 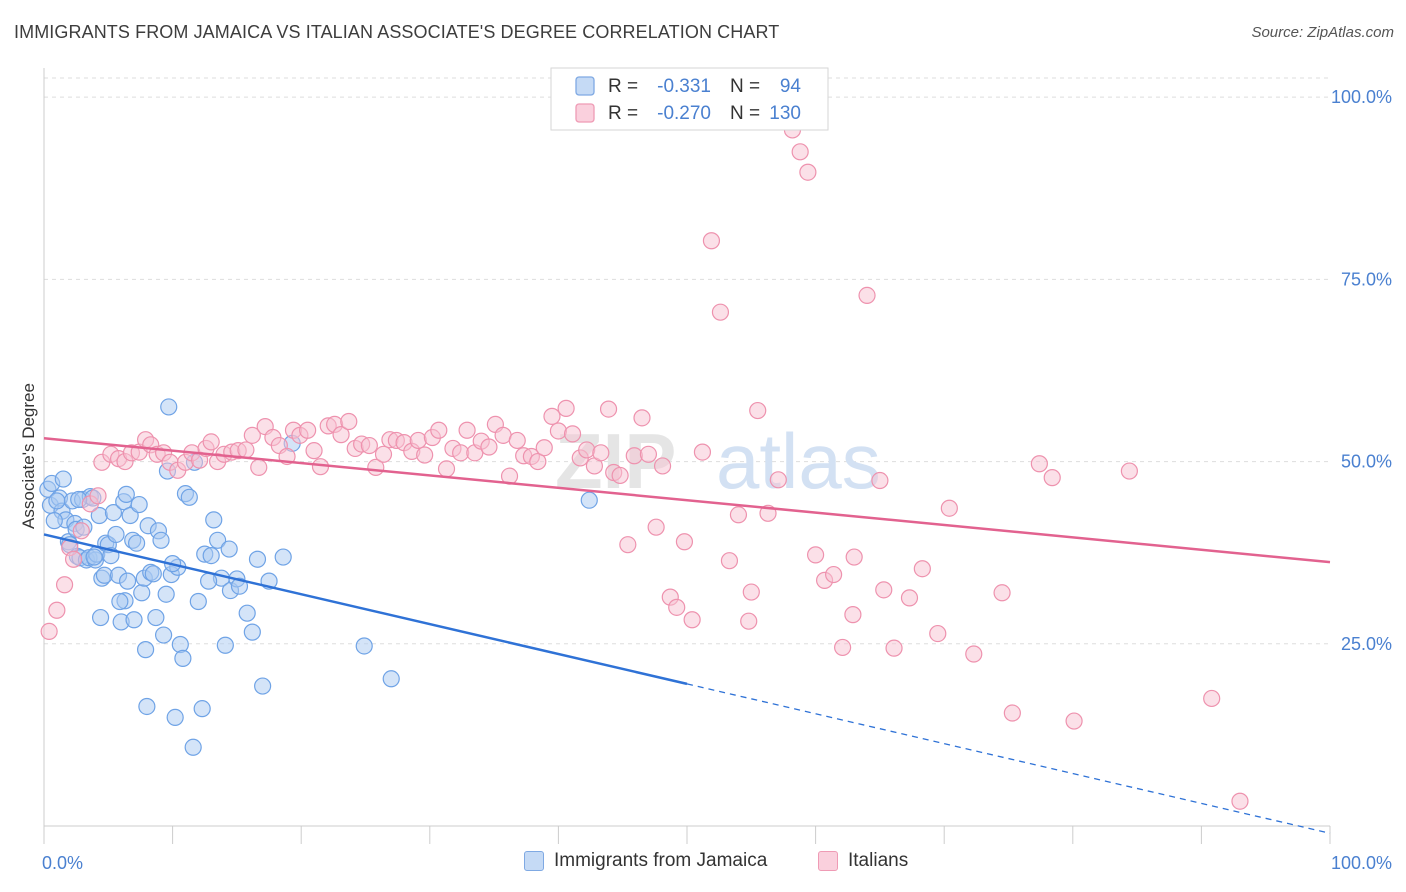 I want to click on legend-label-italians: Italians, so click(x=878, y=860).